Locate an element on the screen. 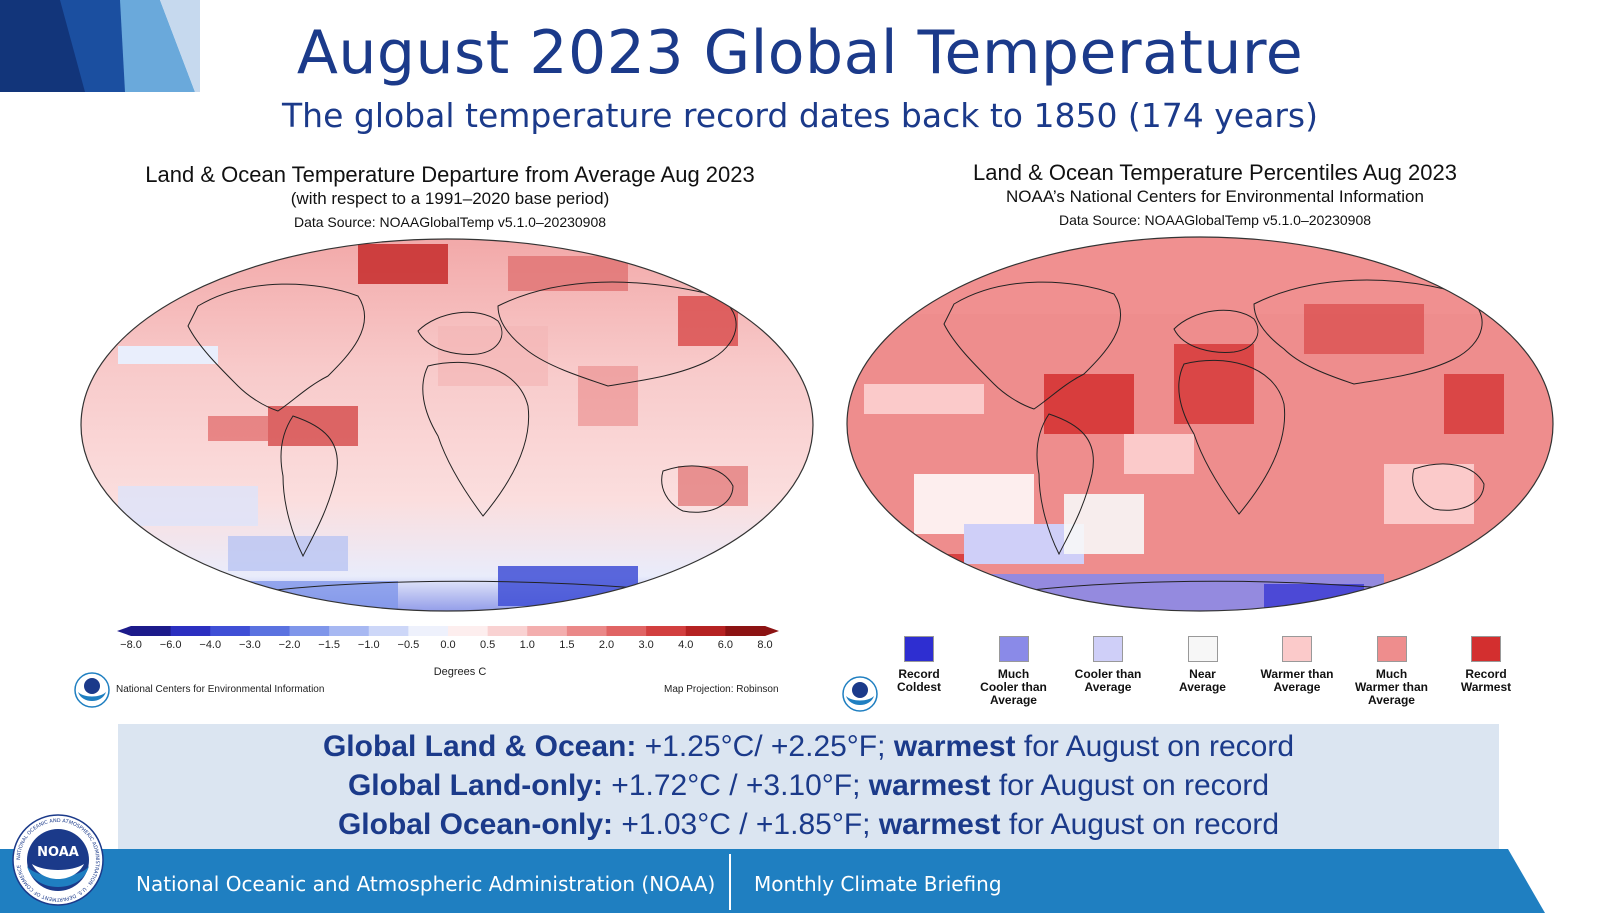 Image resolution: width=1600 pixels, height=913 pixels. map-projection: Map Projection: Robinson is located at coordinates (721, 689).